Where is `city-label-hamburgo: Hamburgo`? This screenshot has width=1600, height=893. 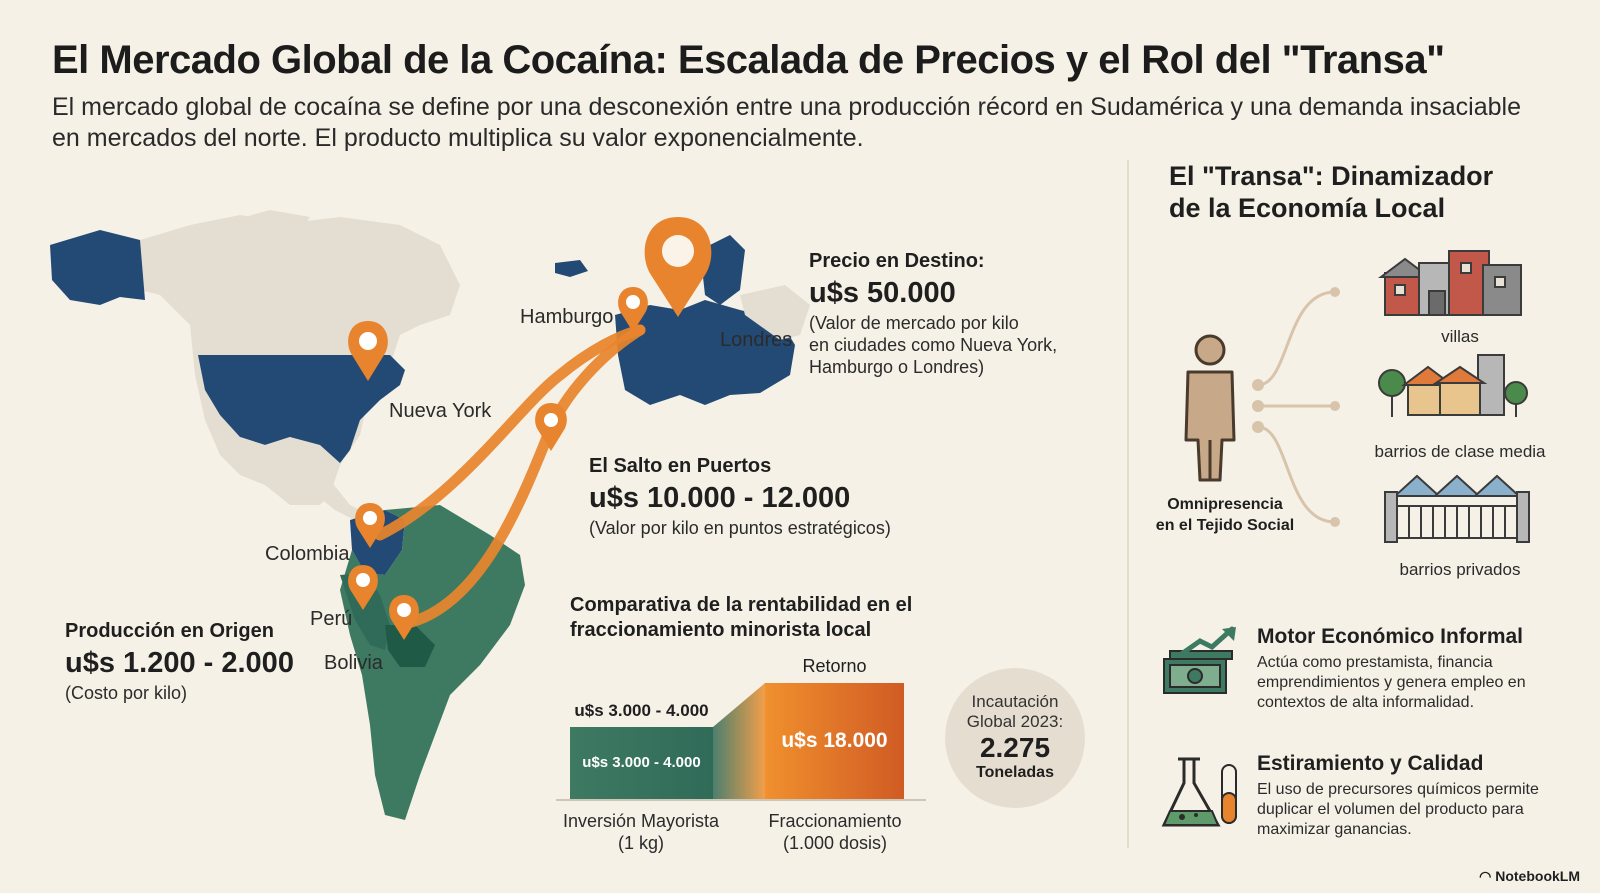 city-label-hamburgo: Hamburgo is located at coordinates (567, 317).